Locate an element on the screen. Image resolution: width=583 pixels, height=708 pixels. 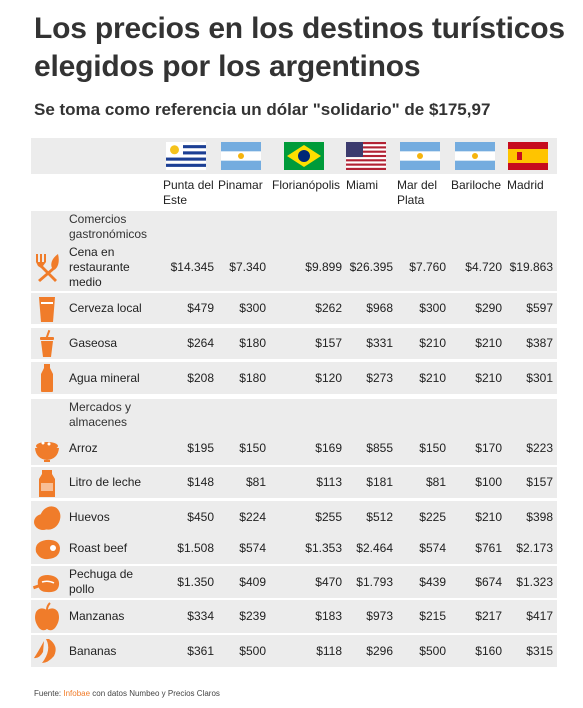
table-cell: $262 is located at coordinates (328, 308).